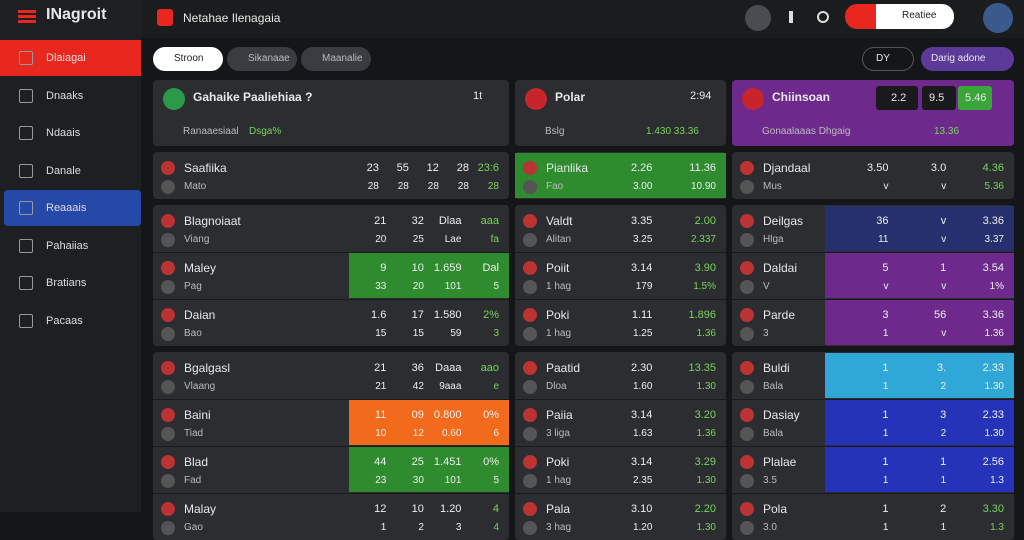 This screenshot has width=1024, height=540. What do you see at coordinates (567, 168) in the screenshot?
I see `row-name: Pianlika` at bounding box center [567, 168].